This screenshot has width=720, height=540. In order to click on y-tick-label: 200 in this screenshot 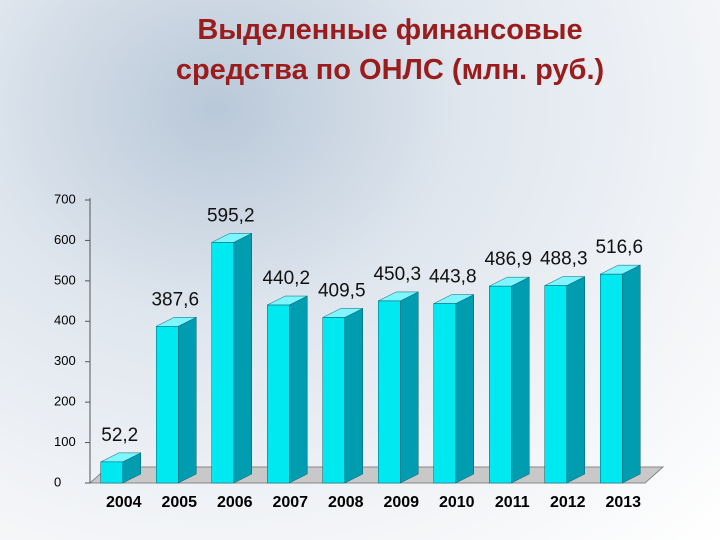, I will do `click(65, 401)`.